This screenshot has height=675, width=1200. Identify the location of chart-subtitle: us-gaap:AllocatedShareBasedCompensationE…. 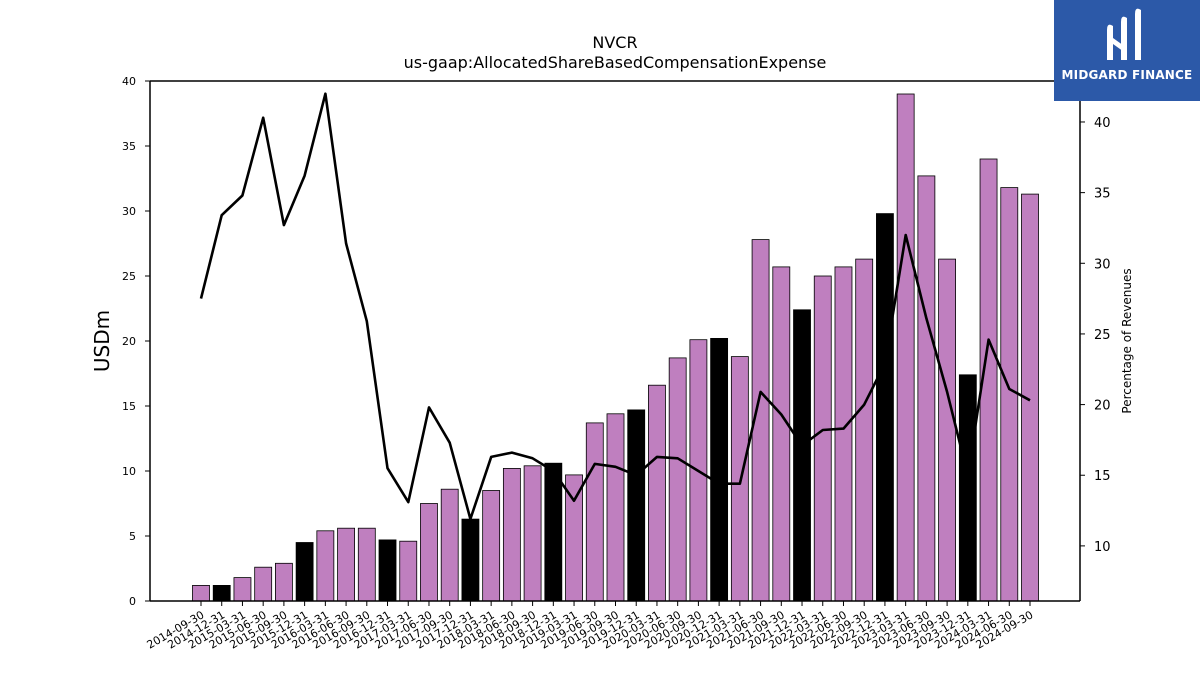
(615, 62).